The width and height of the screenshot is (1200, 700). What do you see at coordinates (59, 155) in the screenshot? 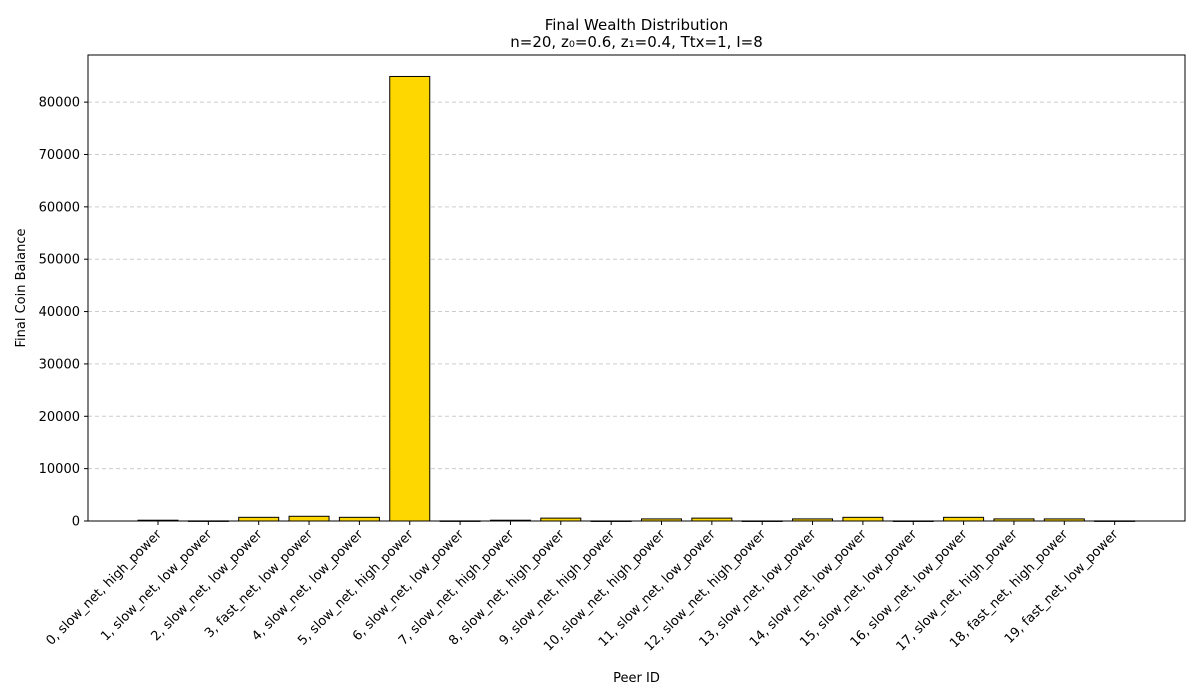
I see `y-tick-label: 70000` at bounding box center [59, 155].